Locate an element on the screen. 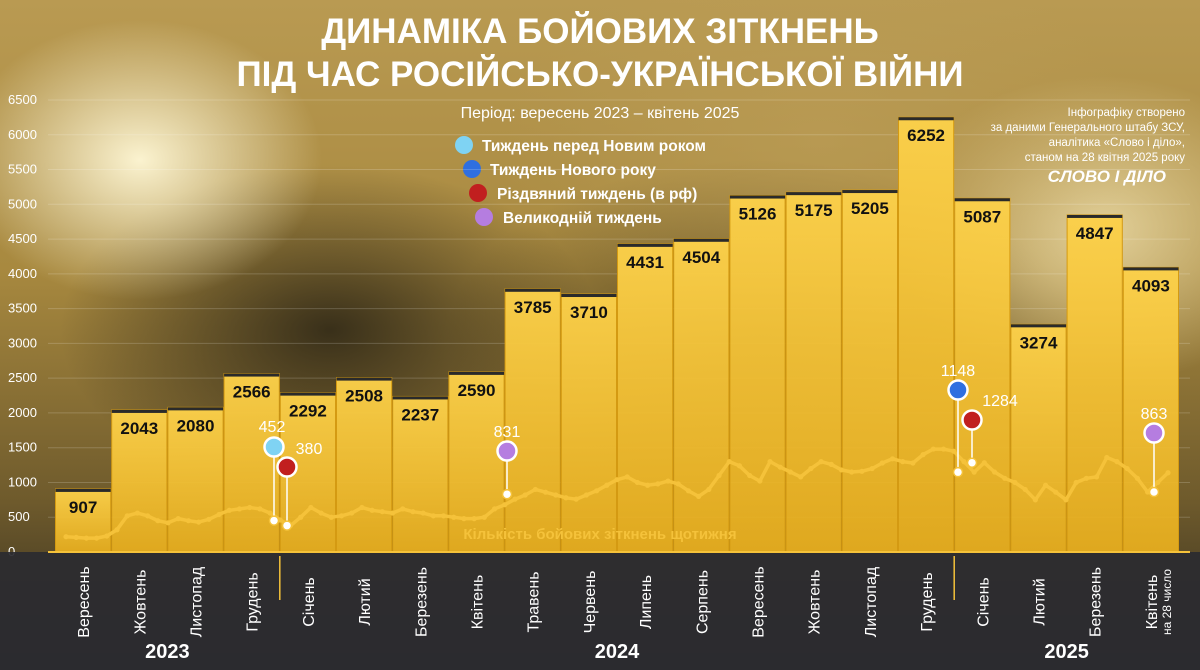 The width and height of the screenshot is (1200, 670). annotation-value-label: 380 is located at coordinates (309, 449).